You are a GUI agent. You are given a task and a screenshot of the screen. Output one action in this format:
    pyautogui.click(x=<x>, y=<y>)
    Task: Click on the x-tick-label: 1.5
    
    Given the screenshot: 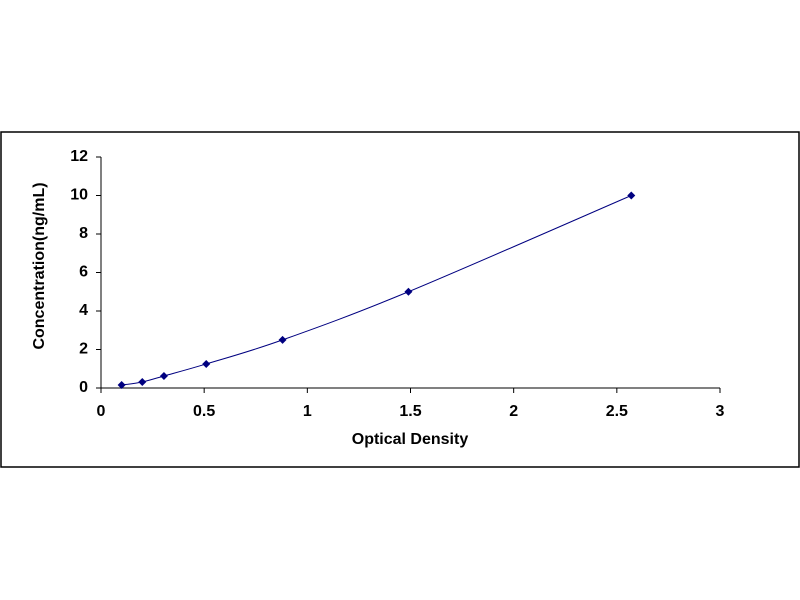 What is the action you would take?
    pyautogui.click(x=410, y=411)
    